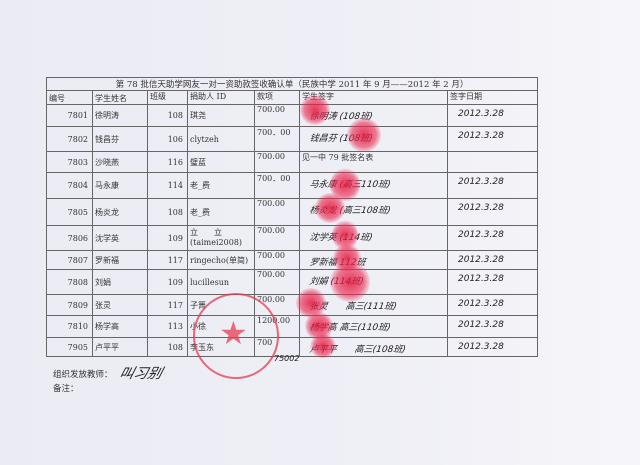 The height and width of the screenshot is (465, 640). Describe the element at coordinates (107, 115) in the screenshot. I see `student-name: 徐明涛` at that location.